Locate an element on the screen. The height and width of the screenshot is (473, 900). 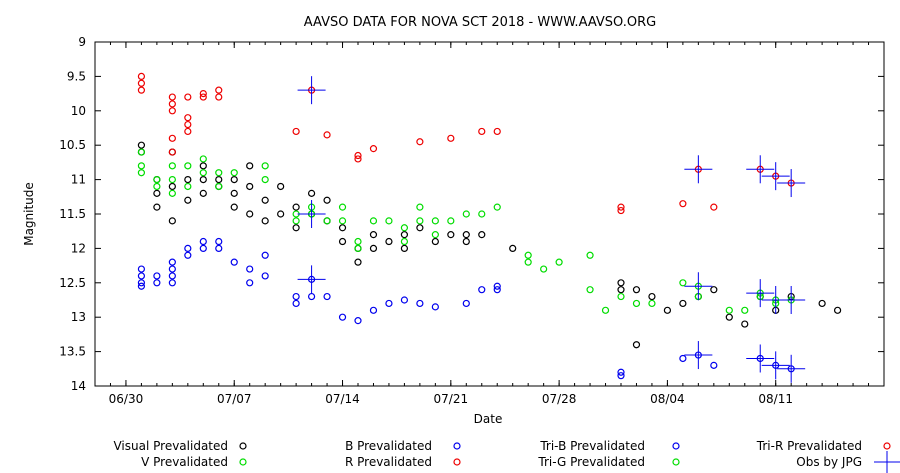
legend-item: R Prevalidated is located at coordinates (403, 462).